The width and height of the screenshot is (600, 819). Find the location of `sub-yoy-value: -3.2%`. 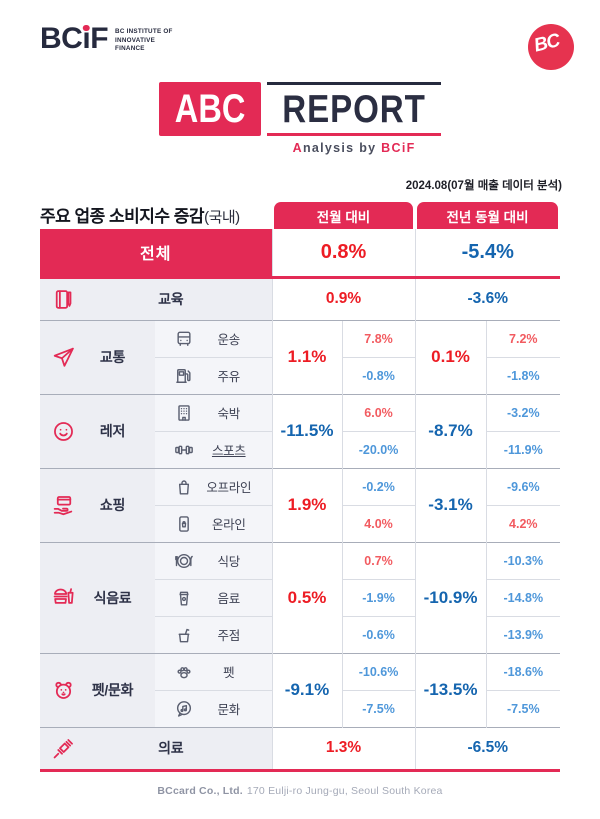

sub-yoy-value: -3.2% is located at coordinates (523, 412).